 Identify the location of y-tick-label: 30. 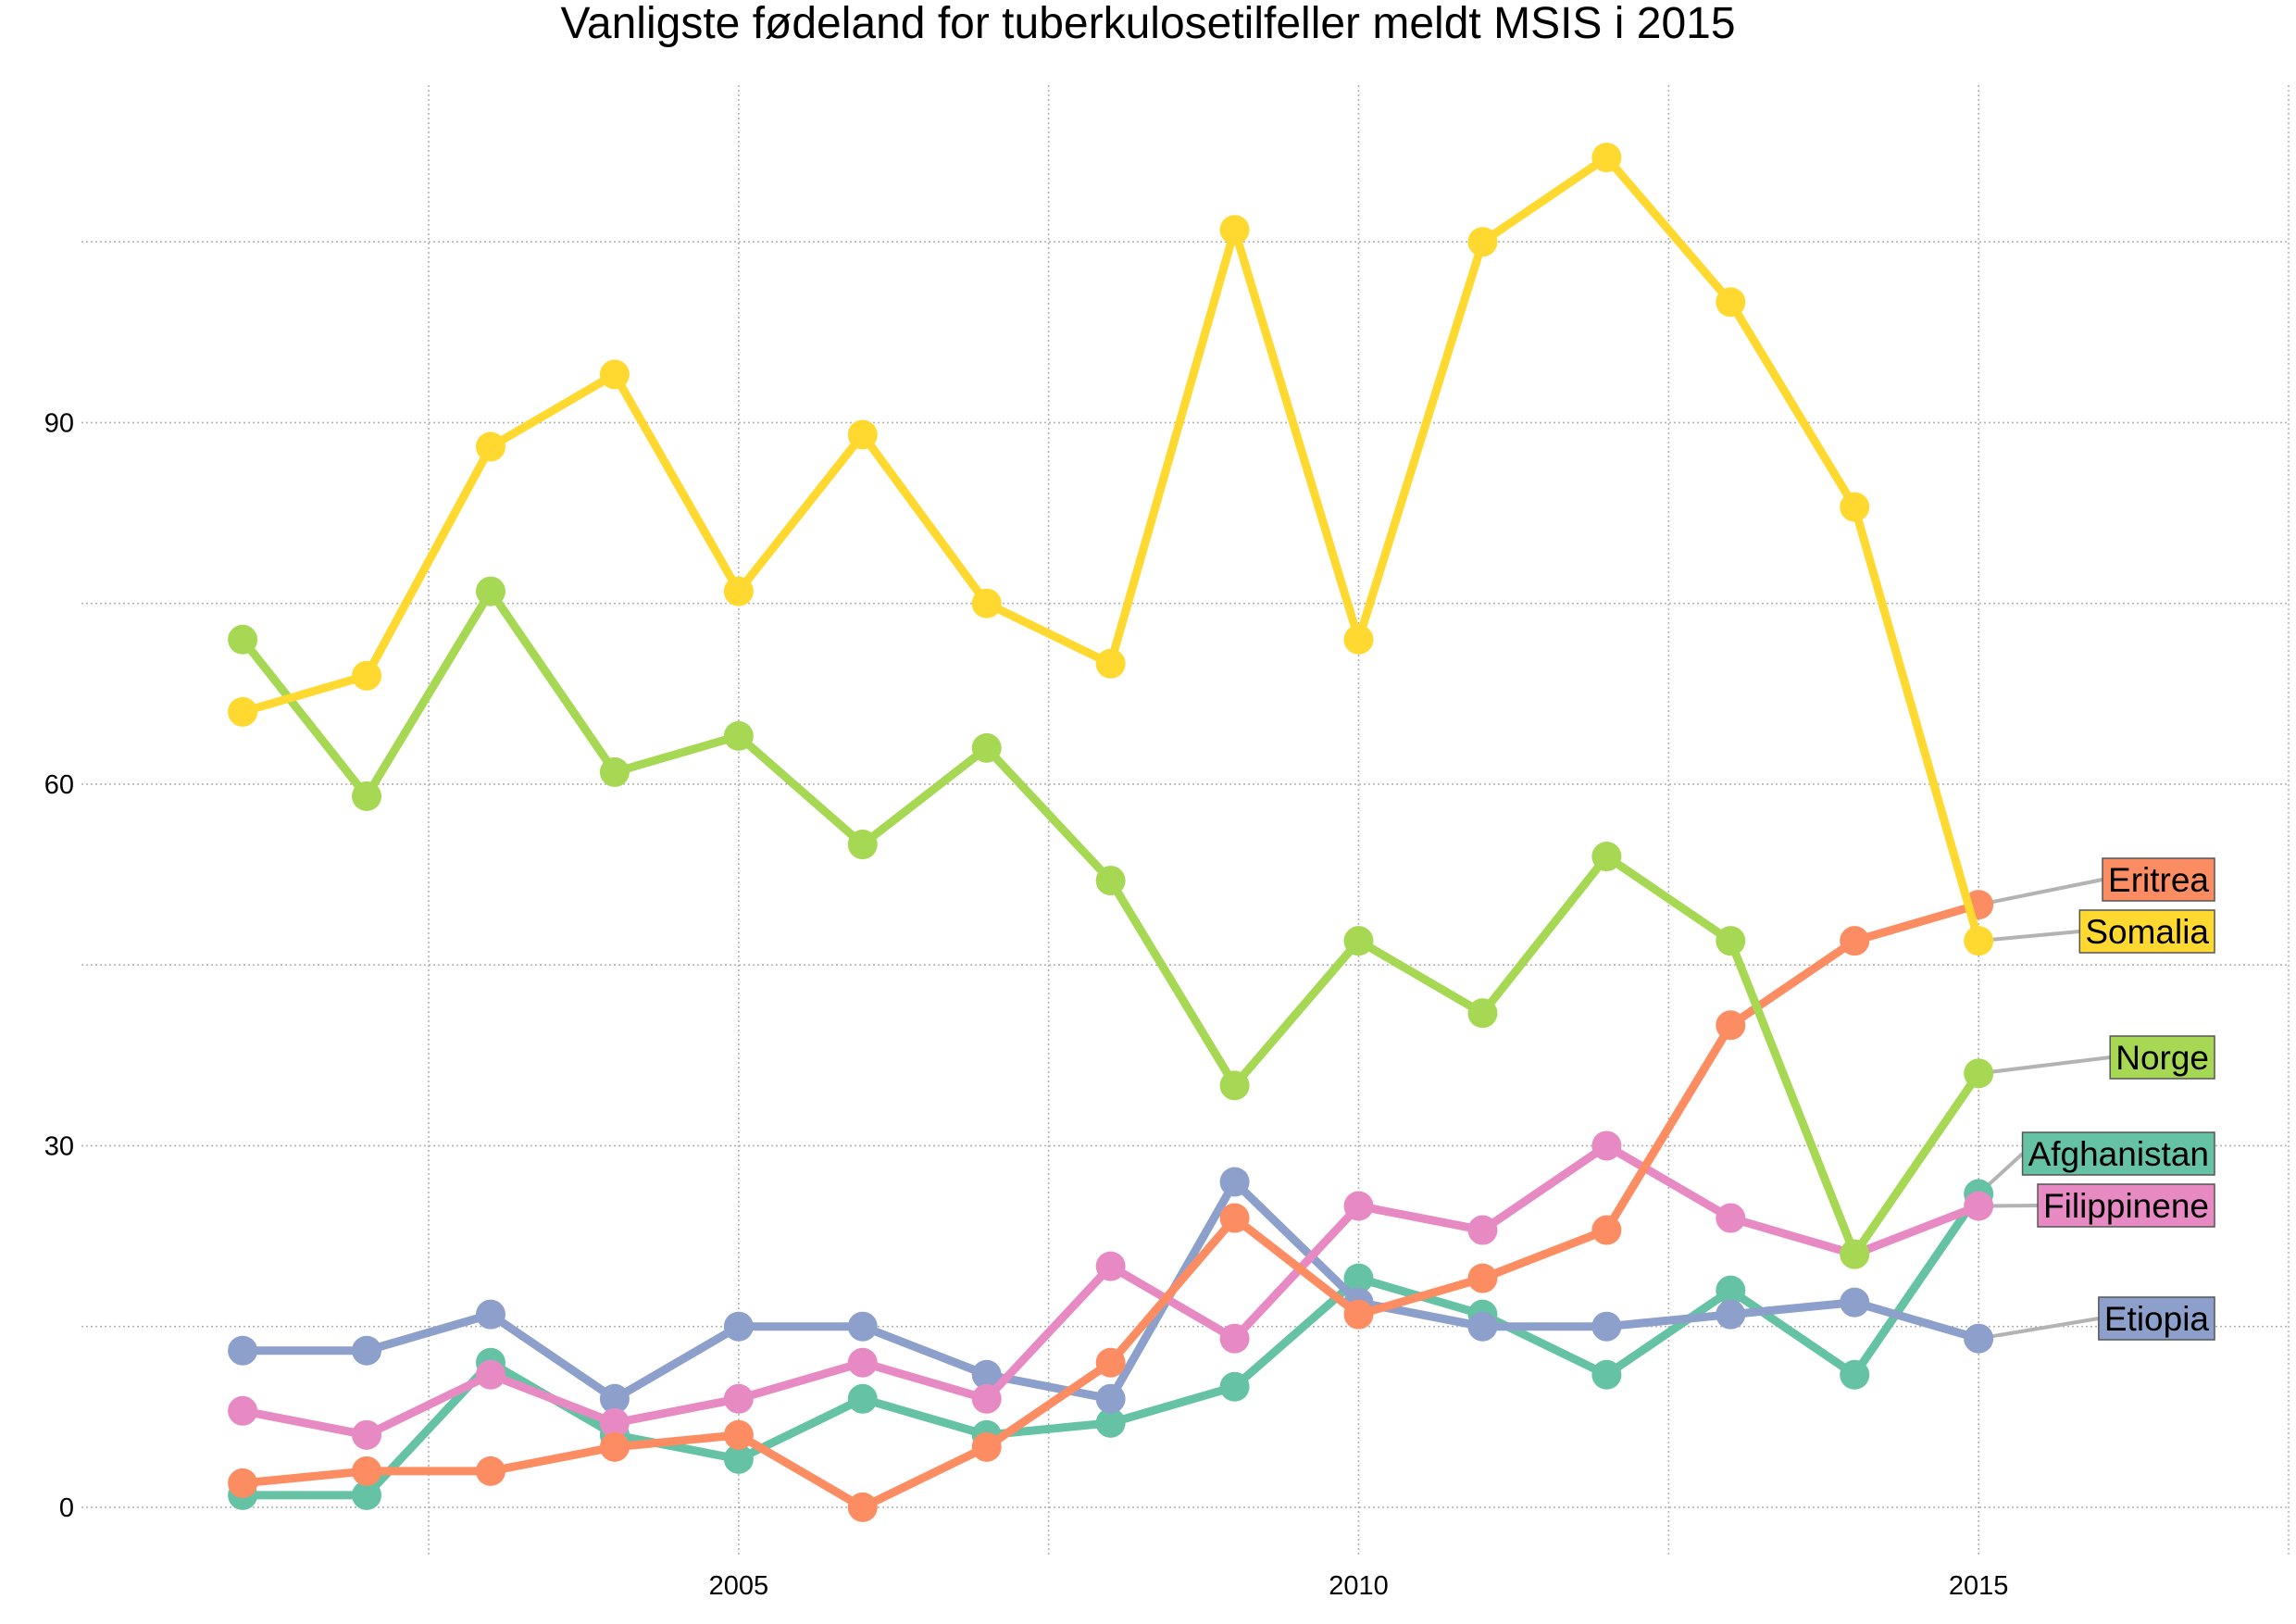
(59, 1146).